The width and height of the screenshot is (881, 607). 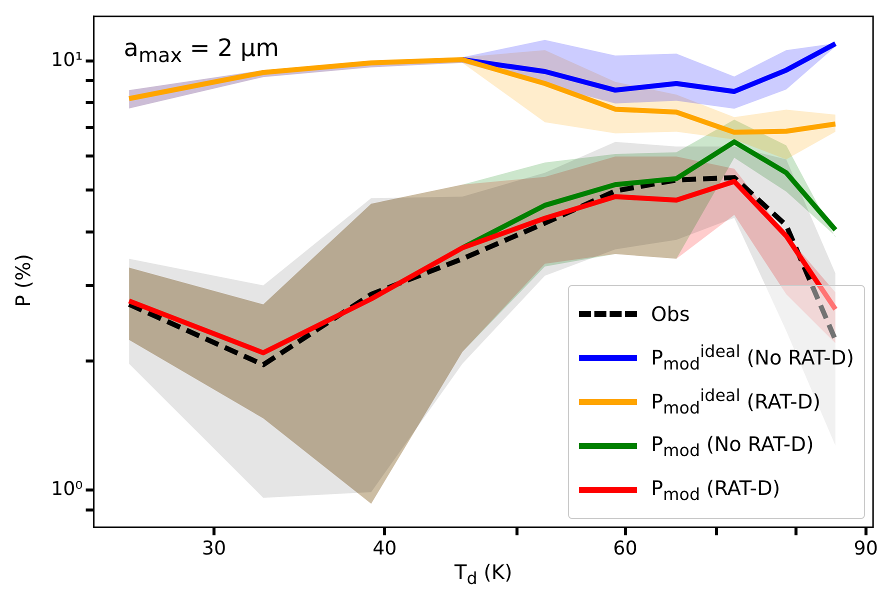 What do you see at coordinates (483, 574) in the screenshot?
I see `x-axis-title: T$_{d}$ (K)` at bounding box center [483, 574].